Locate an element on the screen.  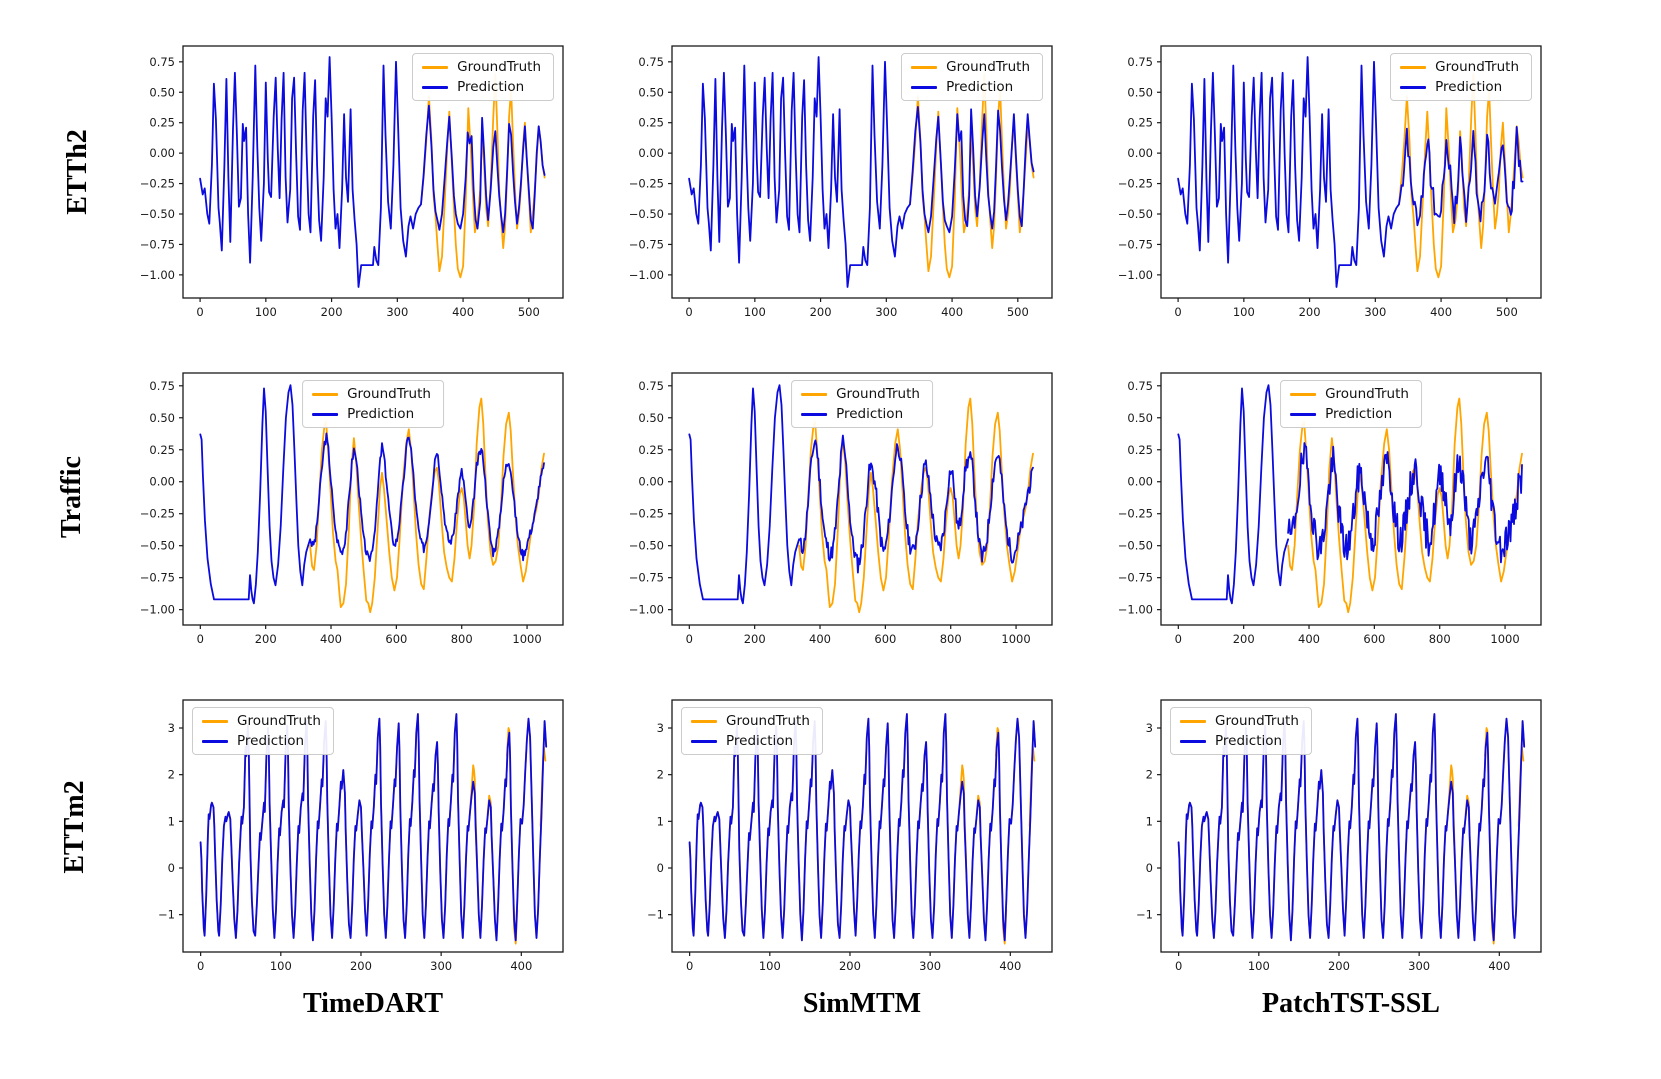
col-label-timedart: TimeDART is located at coordinates (373, 1003).